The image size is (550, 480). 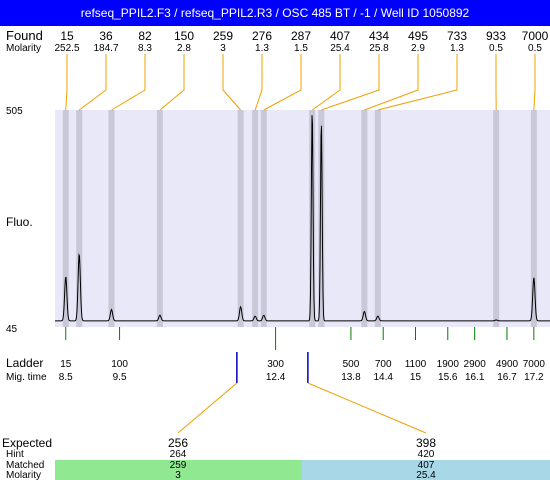 I want to click on y-axis: Fluo. 505 45, so click(x=19, y=220).